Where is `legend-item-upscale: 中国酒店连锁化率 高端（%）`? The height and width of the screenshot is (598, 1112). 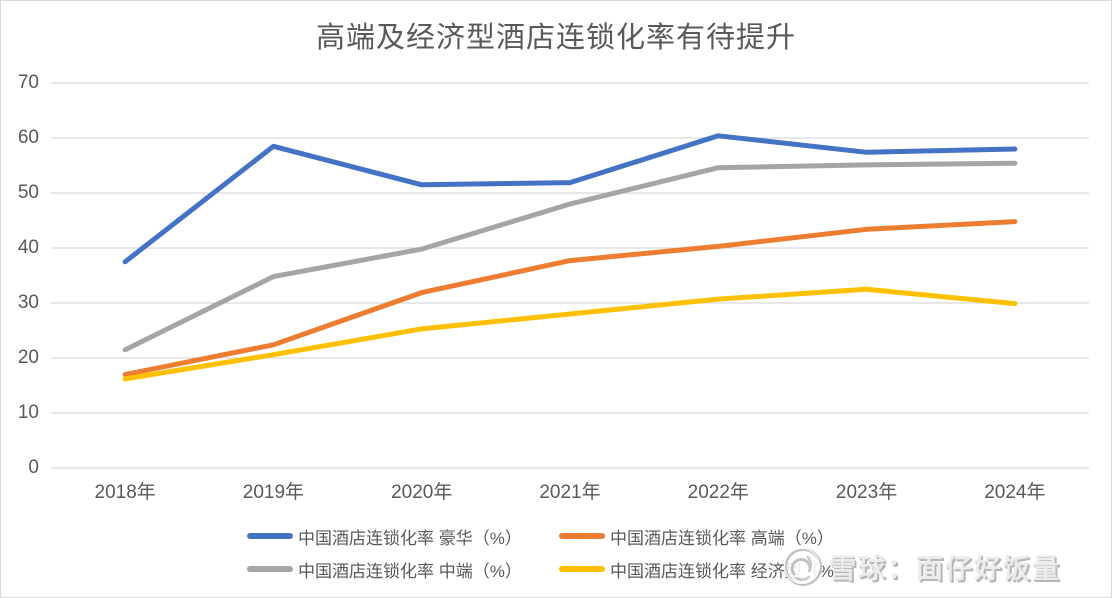
legend-item-upscale: 中国酒店连锁化率 高端（%） is located at coordinates (696, 536).